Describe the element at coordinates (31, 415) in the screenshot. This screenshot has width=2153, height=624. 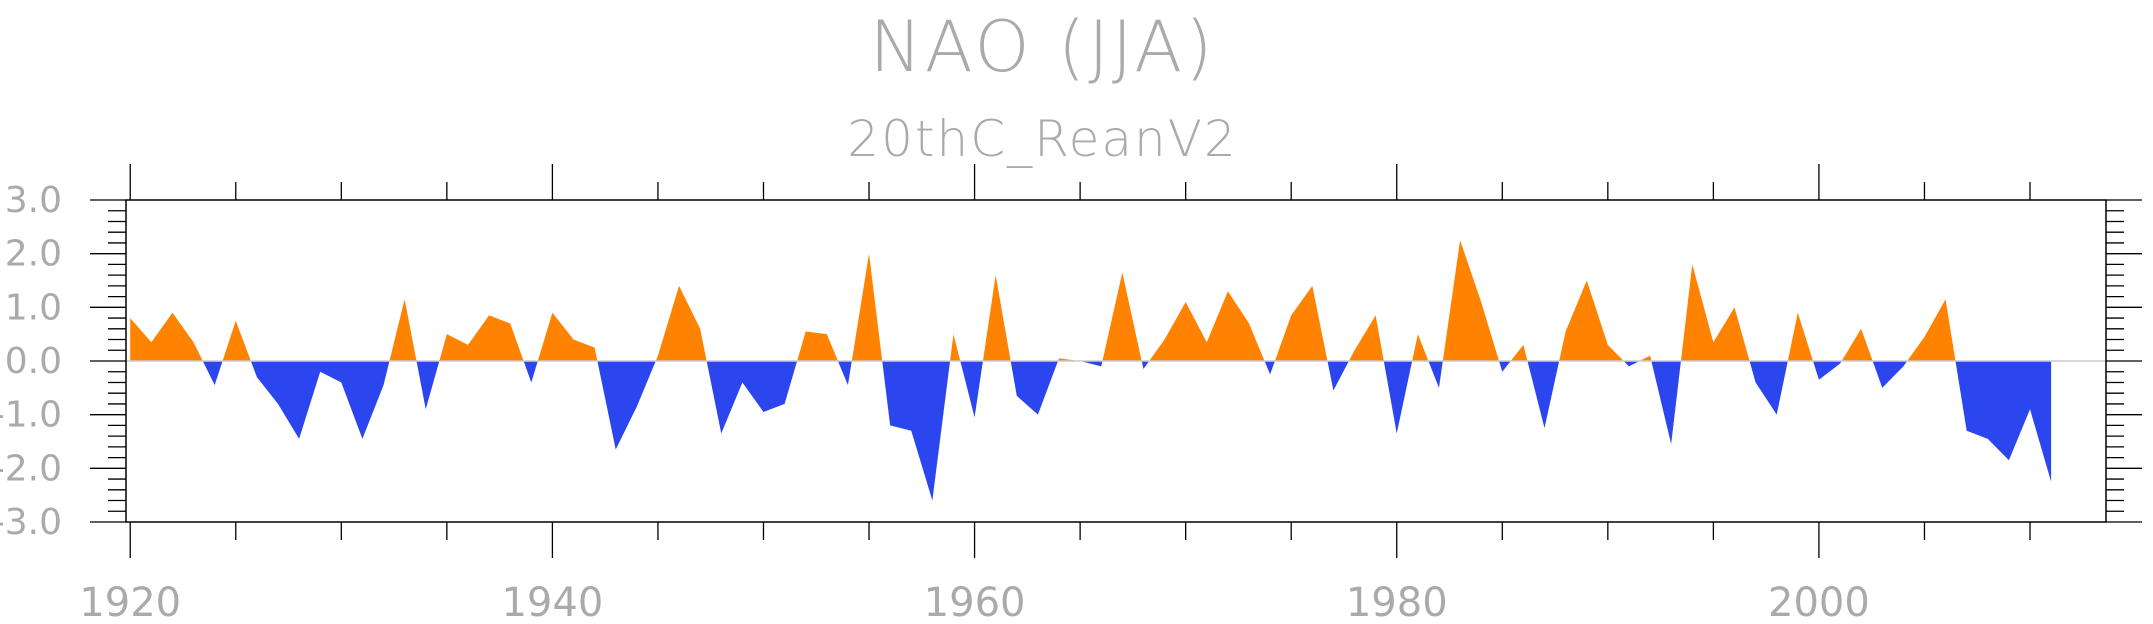
I see `y-tick-label: -1.0` at that location.